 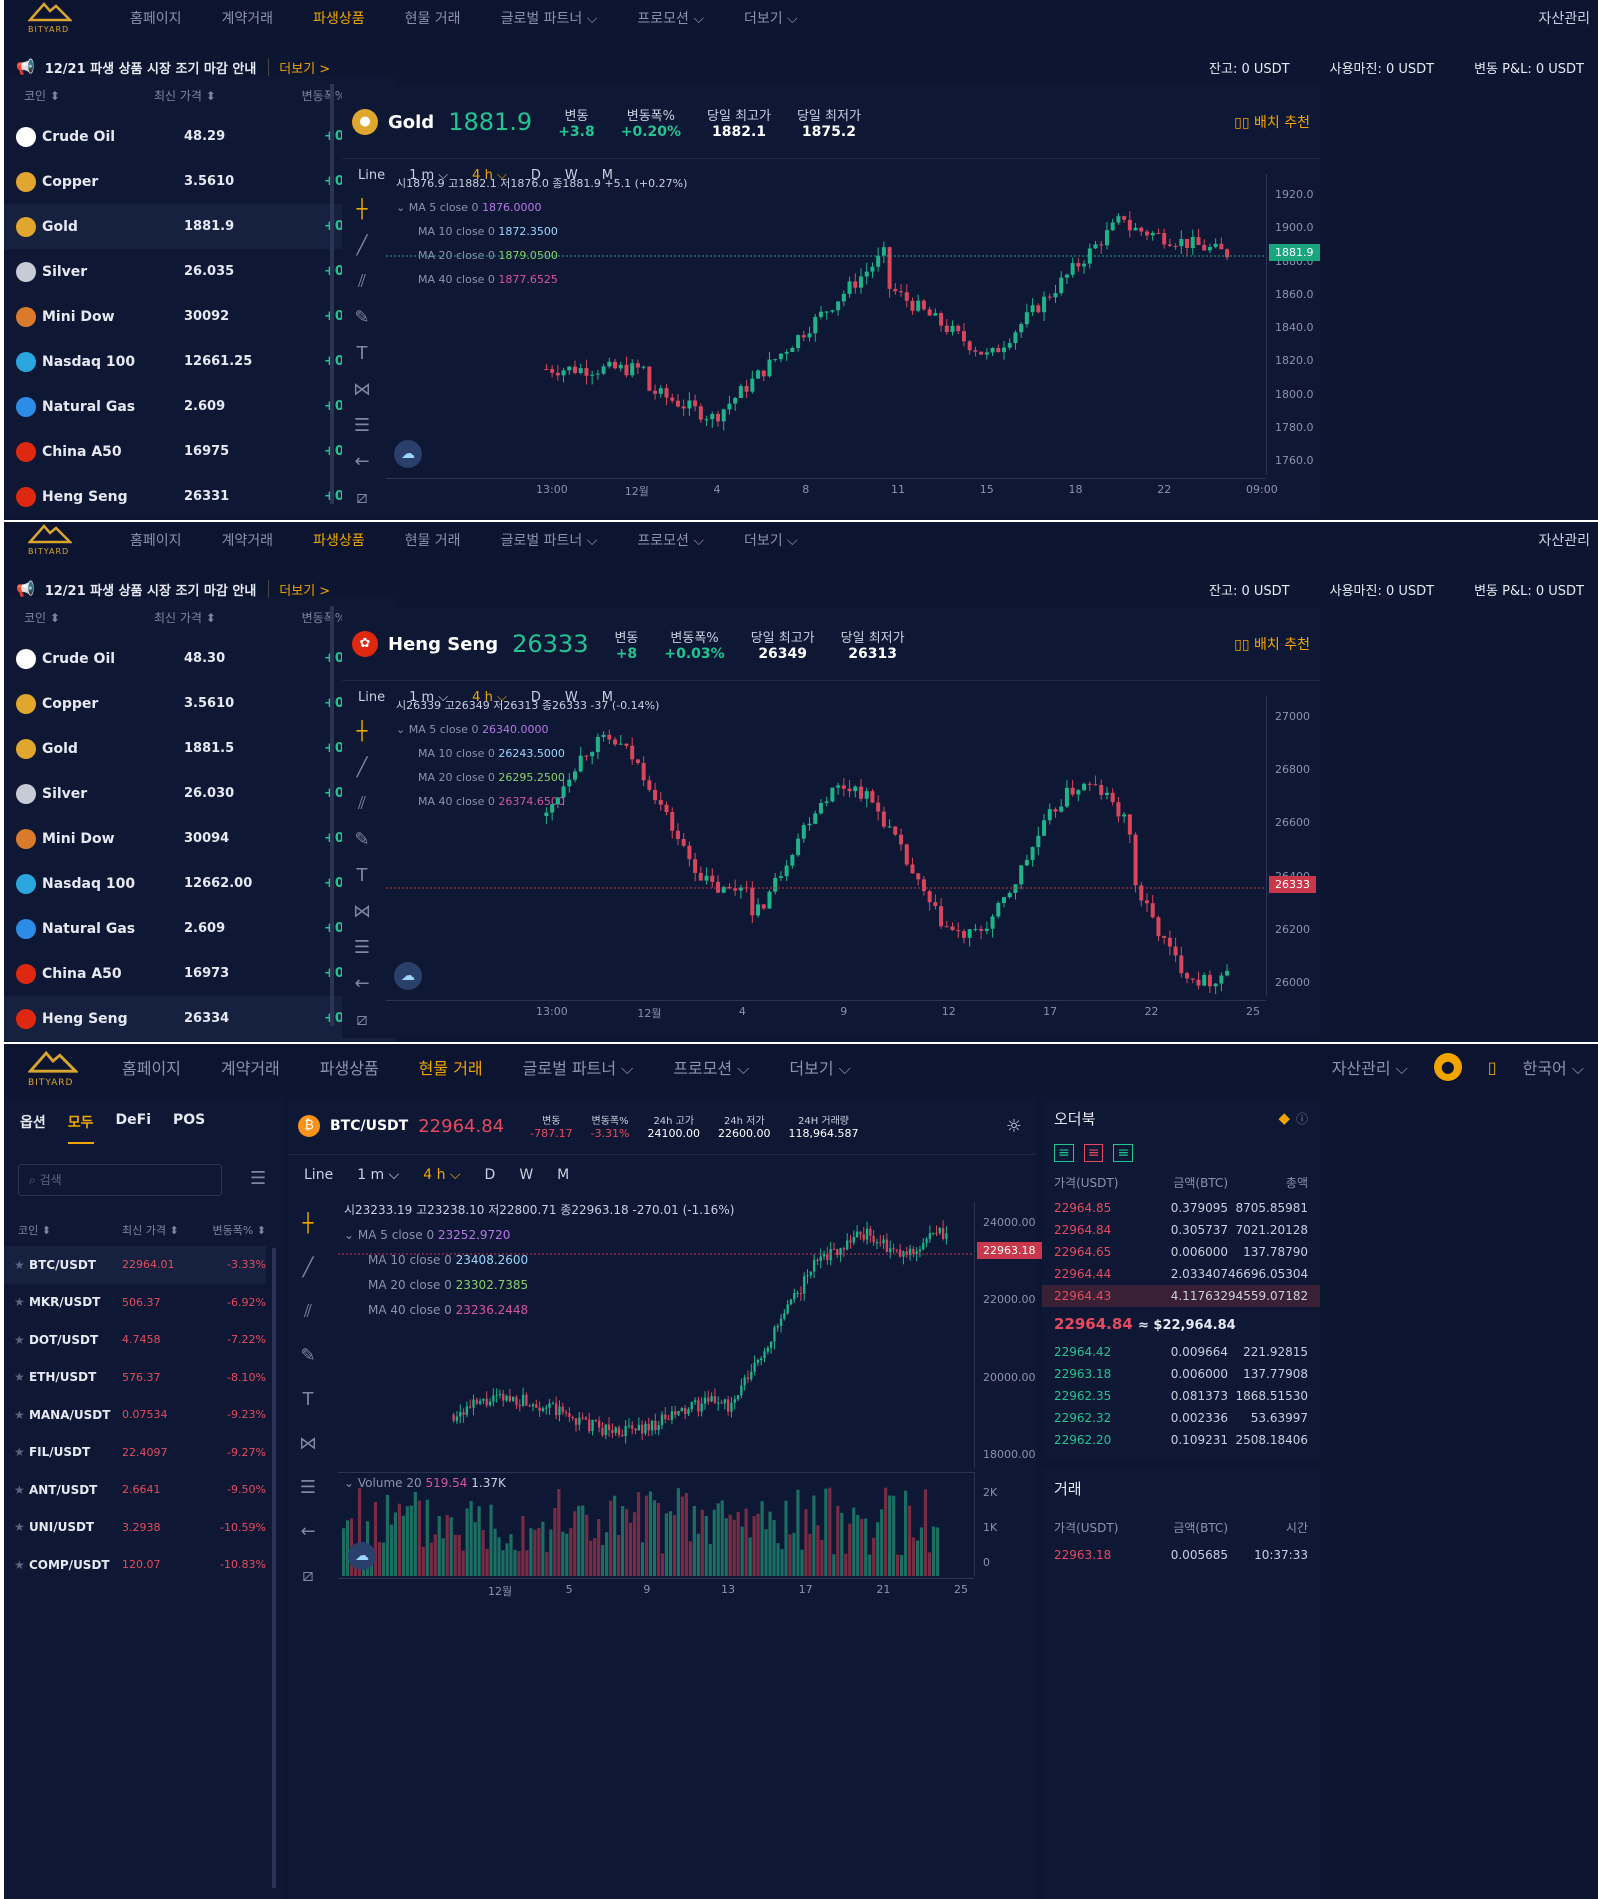 What do you see at coordinates (200, 519) in the screenshot?
I see `list-item: DAX13587Close` at bounding box center [200, 519].